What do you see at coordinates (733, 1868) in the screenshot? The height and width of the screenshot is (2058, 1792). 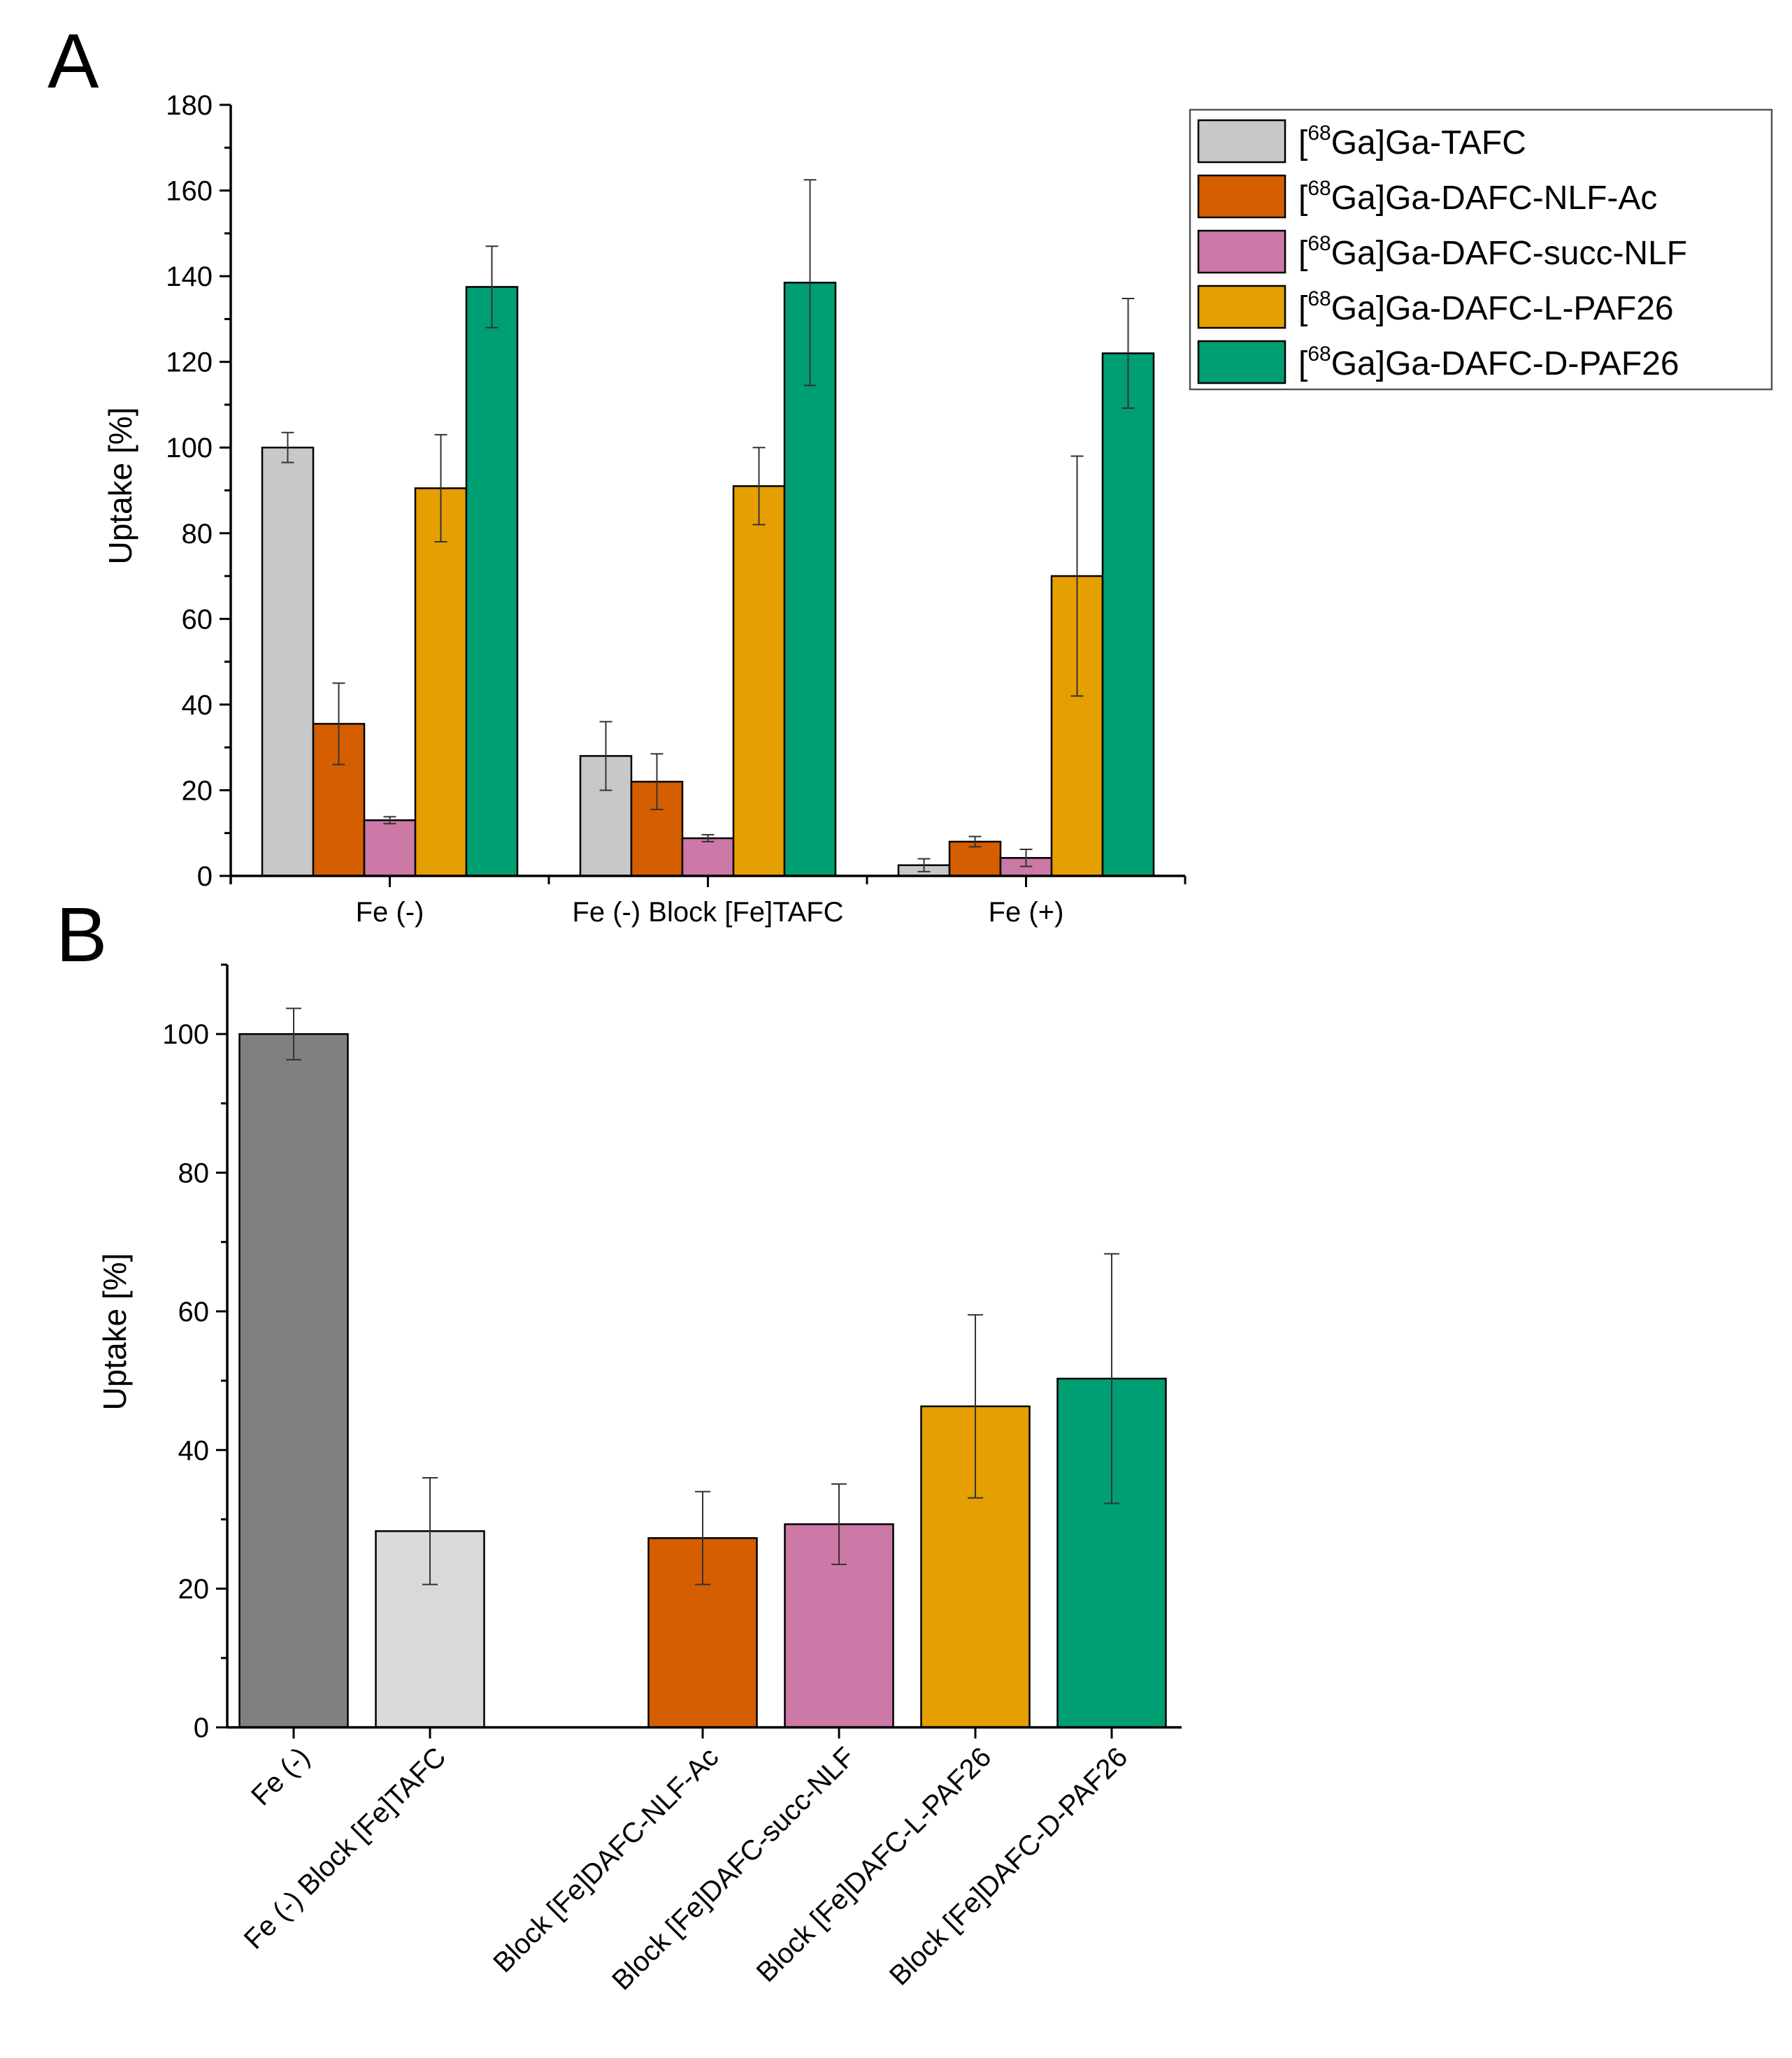 I see `x-tick-label: Block [Fe]DAFC-succ-NLF` at bounding box center [733, 1868].